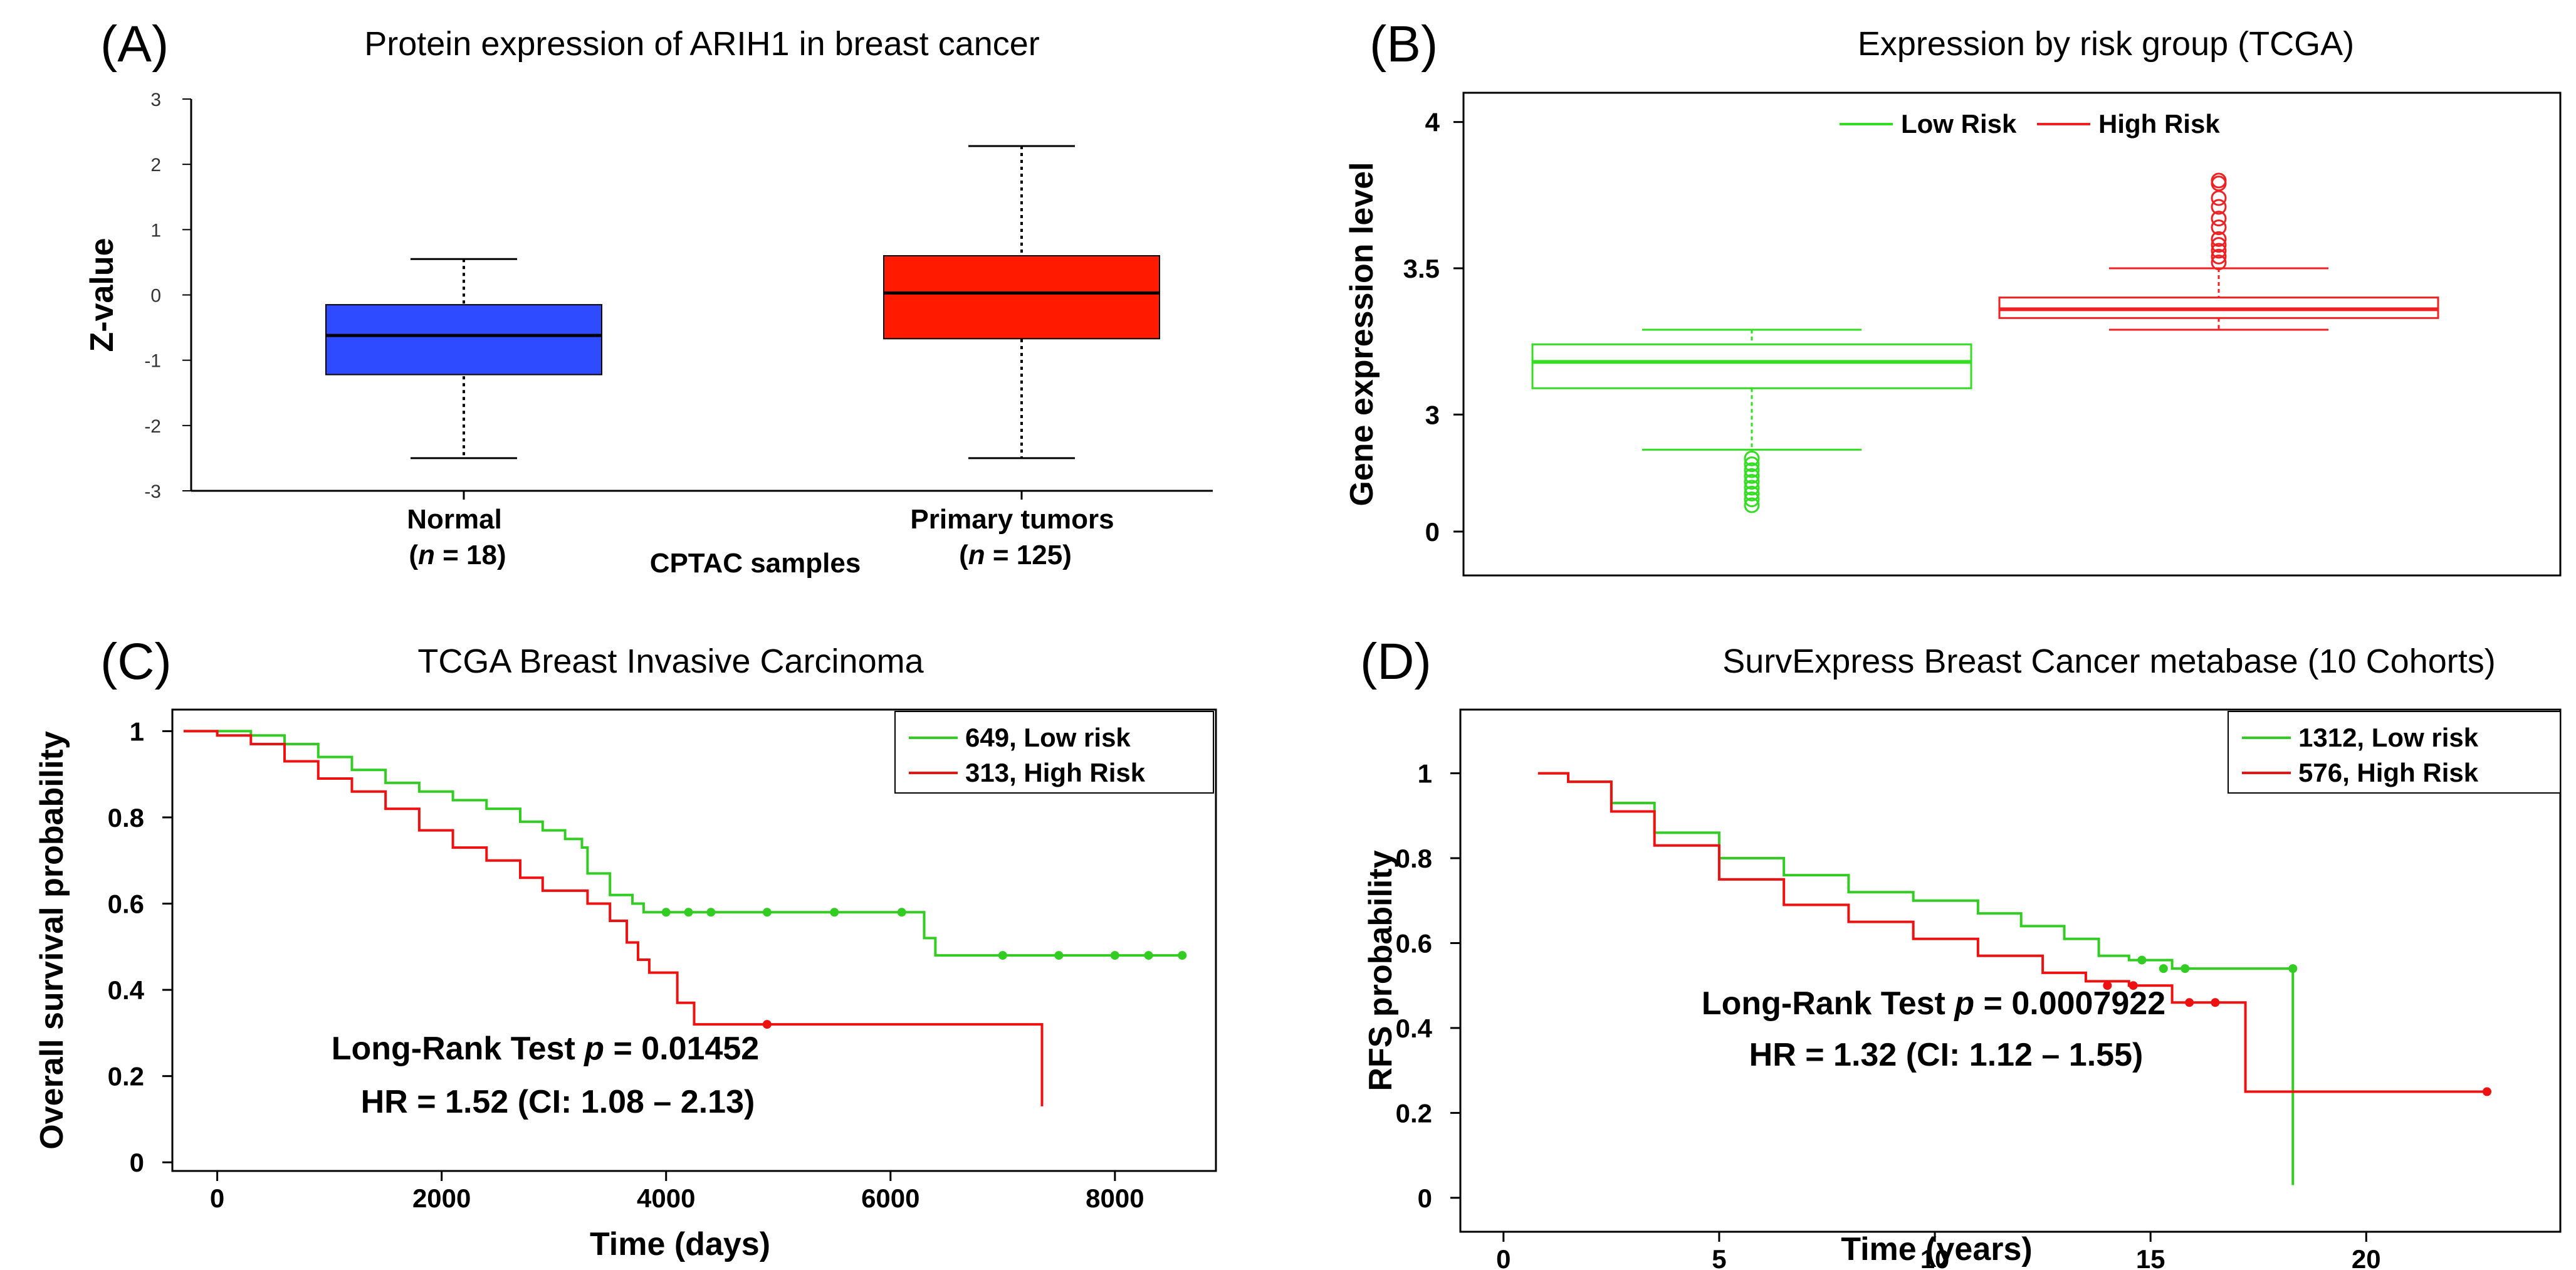 This screenshot has height=1270, width=2576. What do you see at coordinates (1403, 45) in the screenshot?
I see `panel-b-label: (B)` at bounding box center [1403, 45].